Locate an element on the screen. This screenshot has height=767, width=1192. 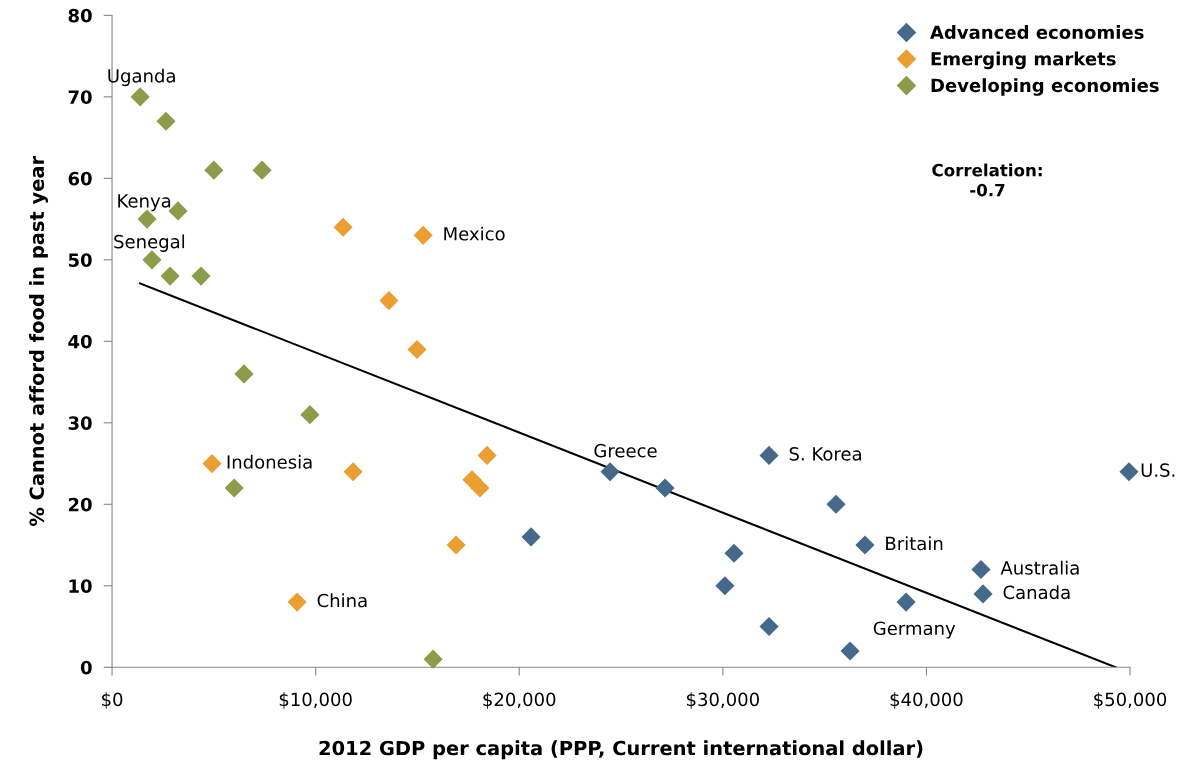
y-tick-label: 80 is located at coordinates (80, 15).